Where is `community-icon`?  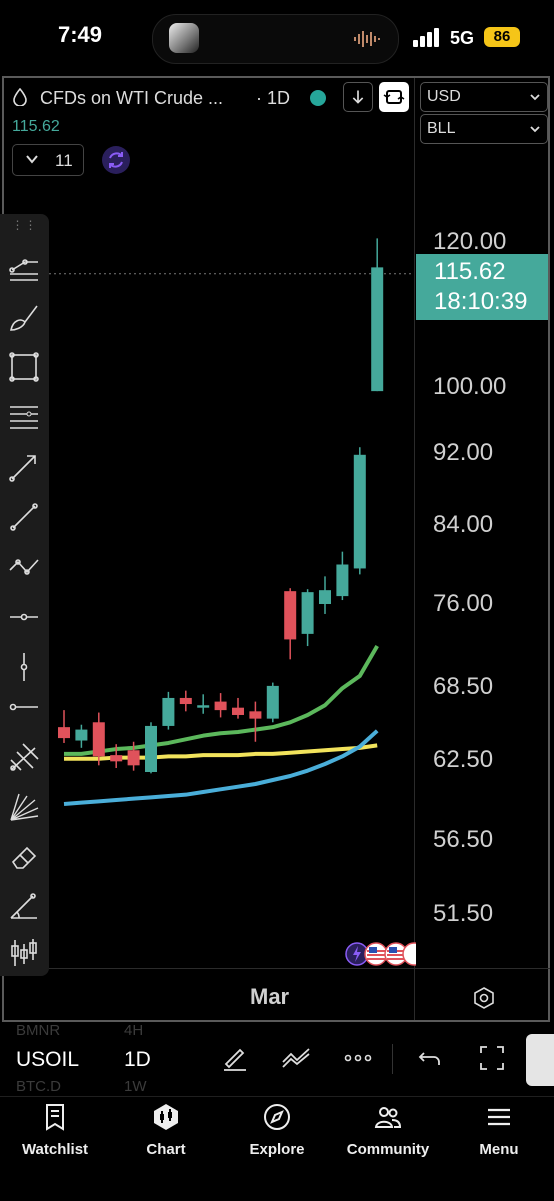
community-icon is located at coordinates (388, 1117).